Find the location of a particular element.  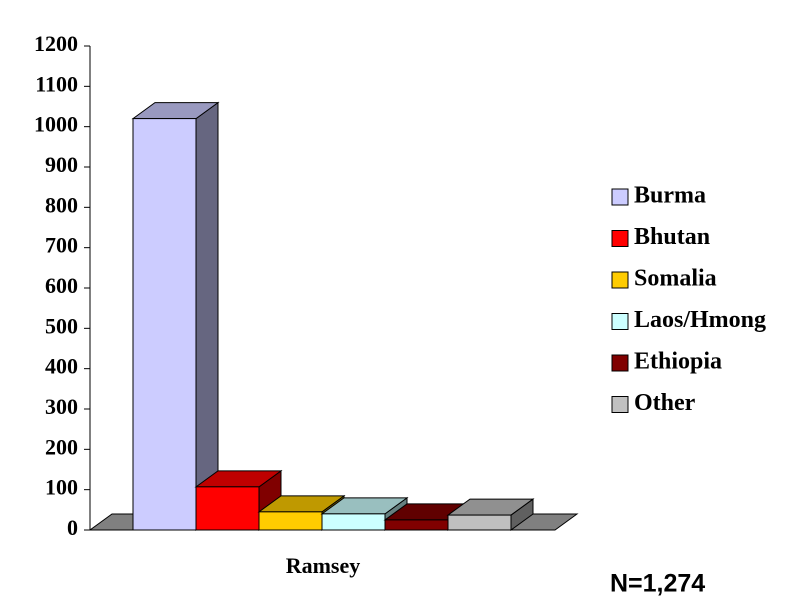

y-tick-label: 900 is located at coordinates (61, 164).